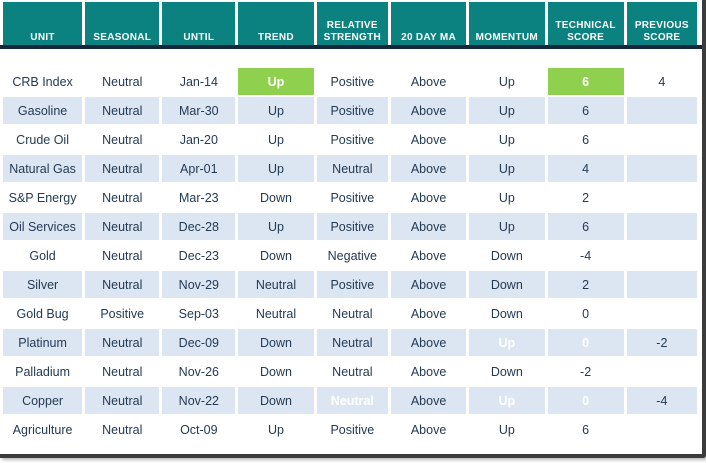  Describe the element at coordinates (352, 255) in the screenshot. I see `cell-relative_strength: Negative` at that location.